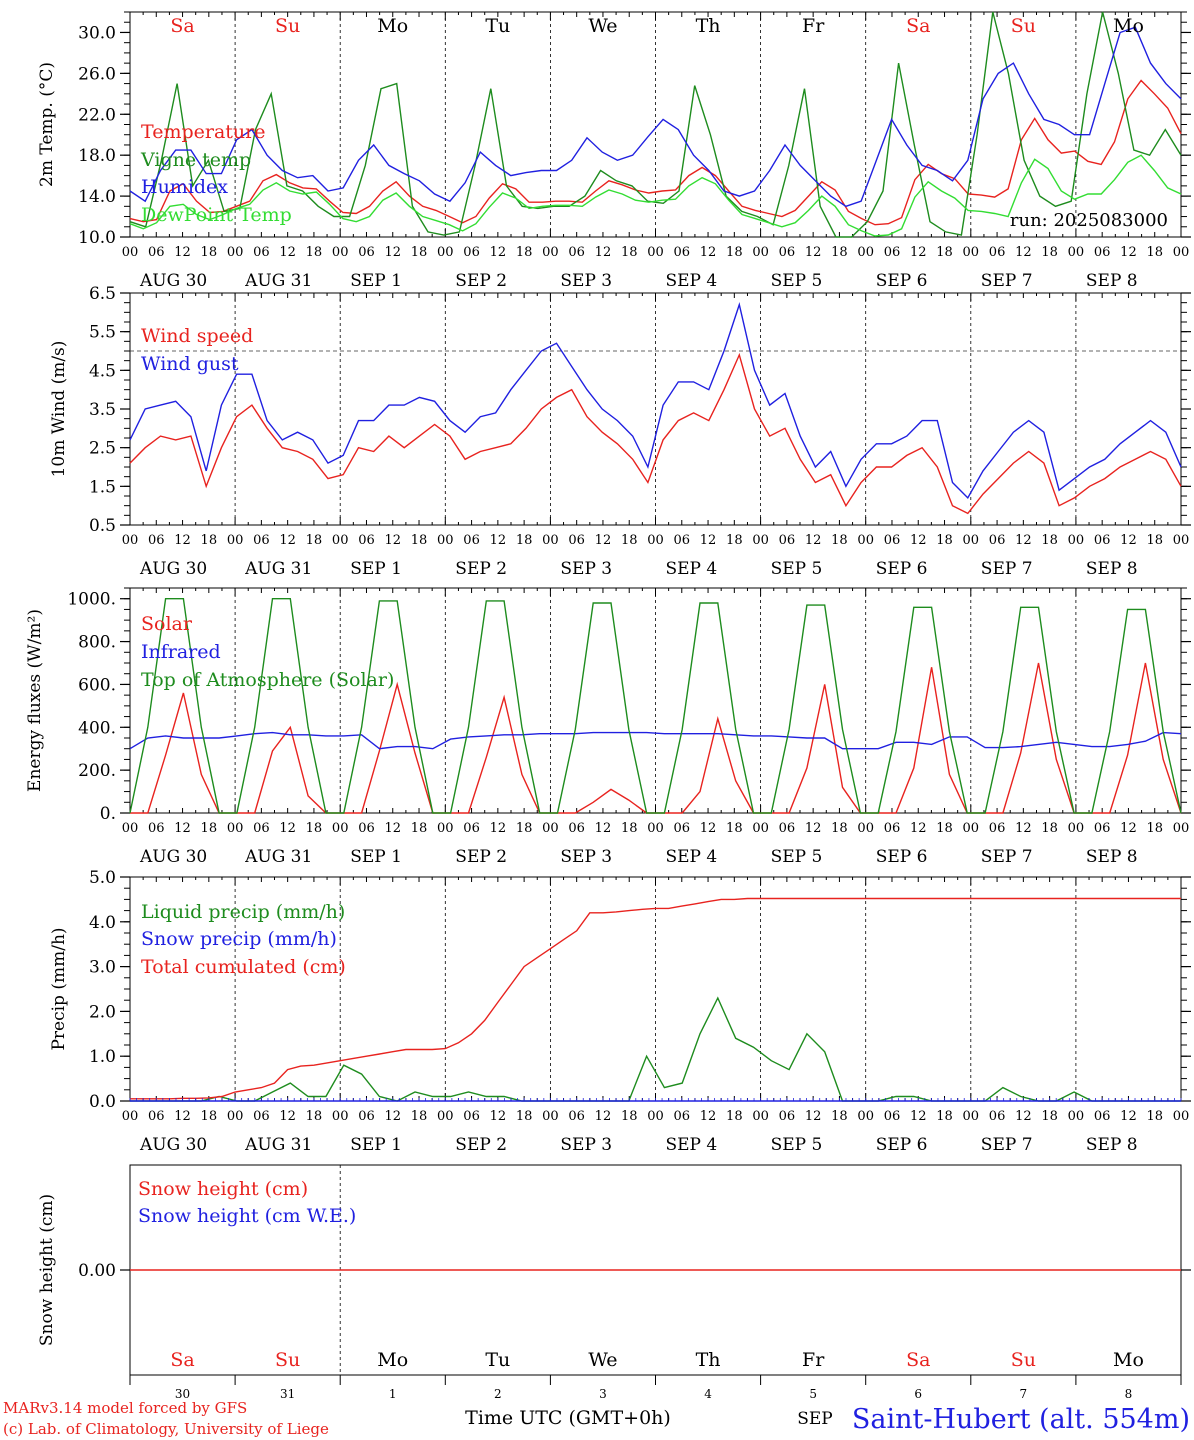  Describe the element at coordinates (97, 197) in the screenshot. I see `y-tick-label: 14.0` at that location.